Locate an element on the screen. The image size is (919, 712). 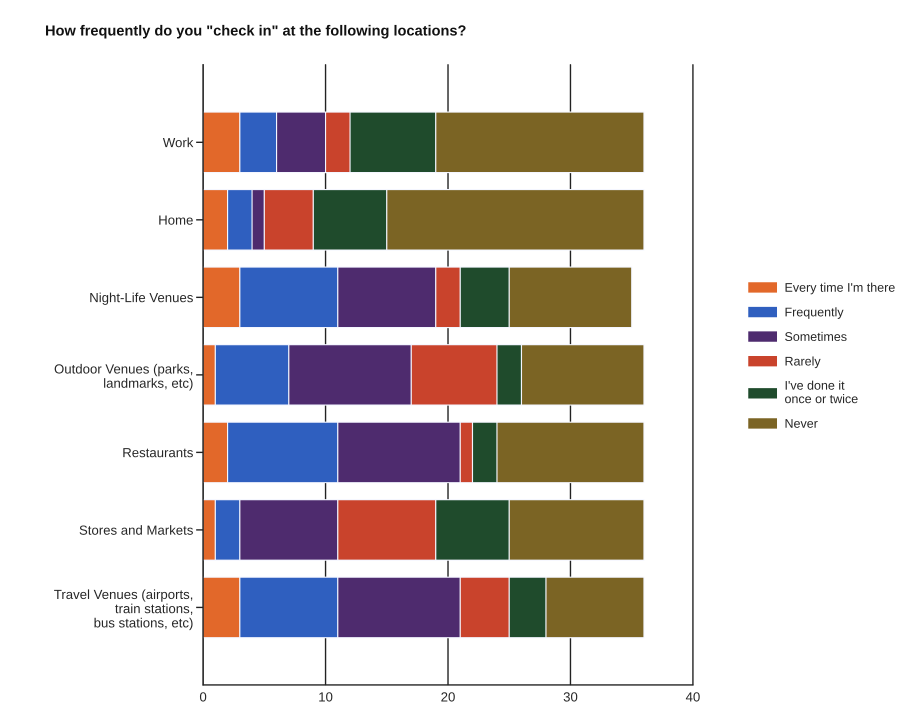
y-tick-label: Home is located at coordinates (176, 220).